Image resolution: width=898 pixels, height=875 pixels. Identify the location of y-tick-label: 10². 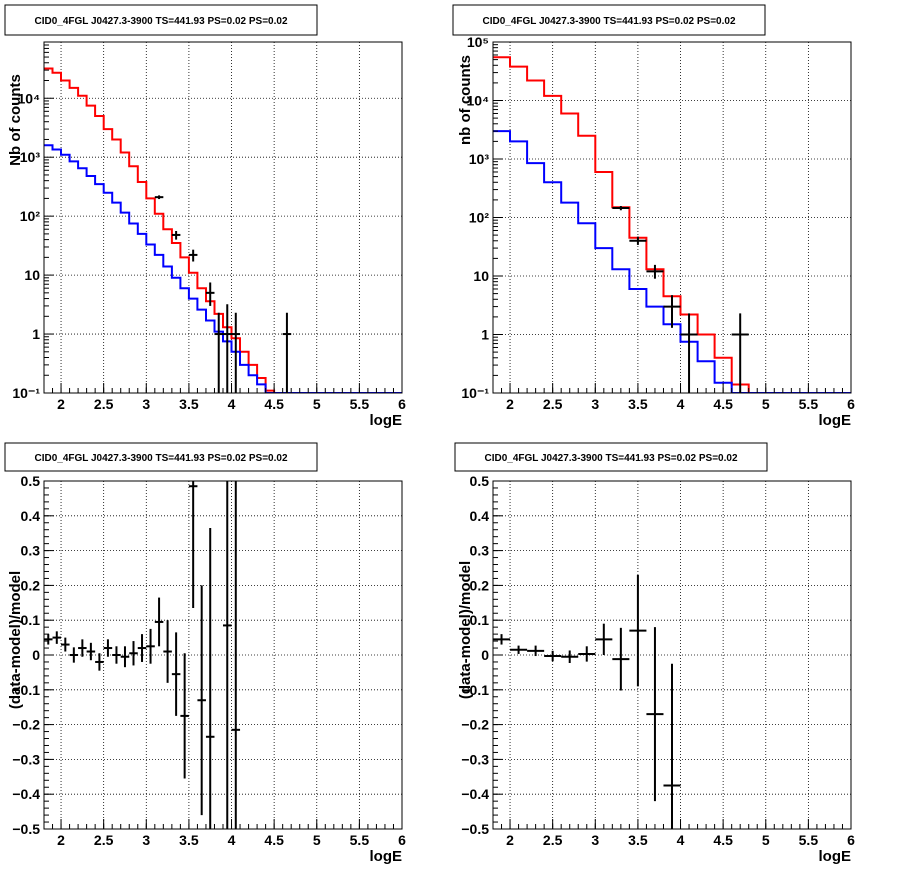
(479, 218).